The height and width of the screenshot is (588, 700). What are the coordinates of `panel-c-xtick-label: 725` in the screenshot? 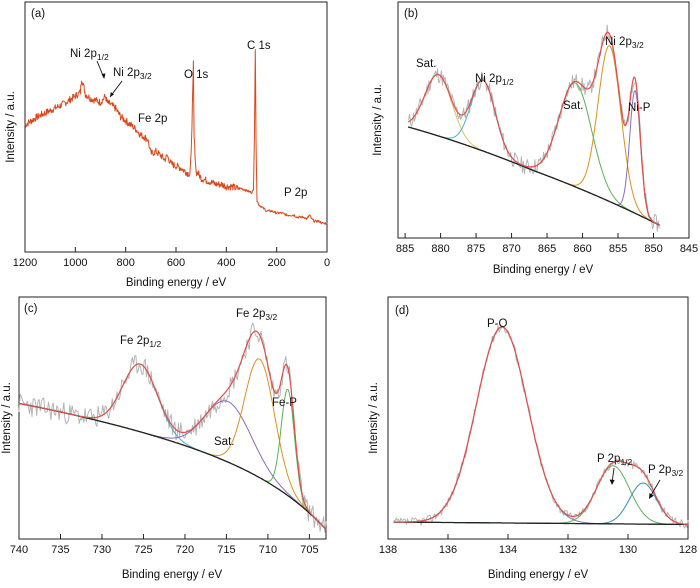 It's located at (143, 550).